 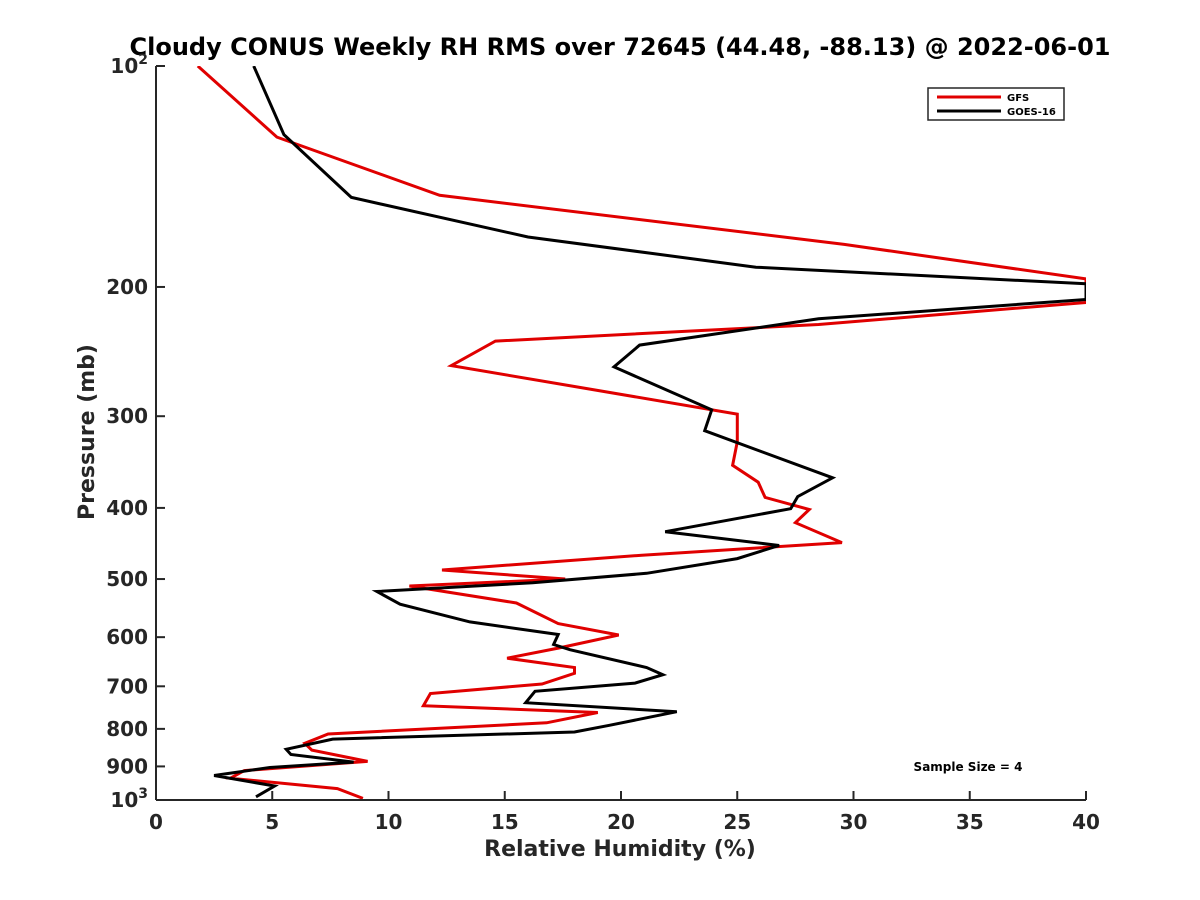 I want to click on x-tick-label: 25, so click(x=737, y=822).